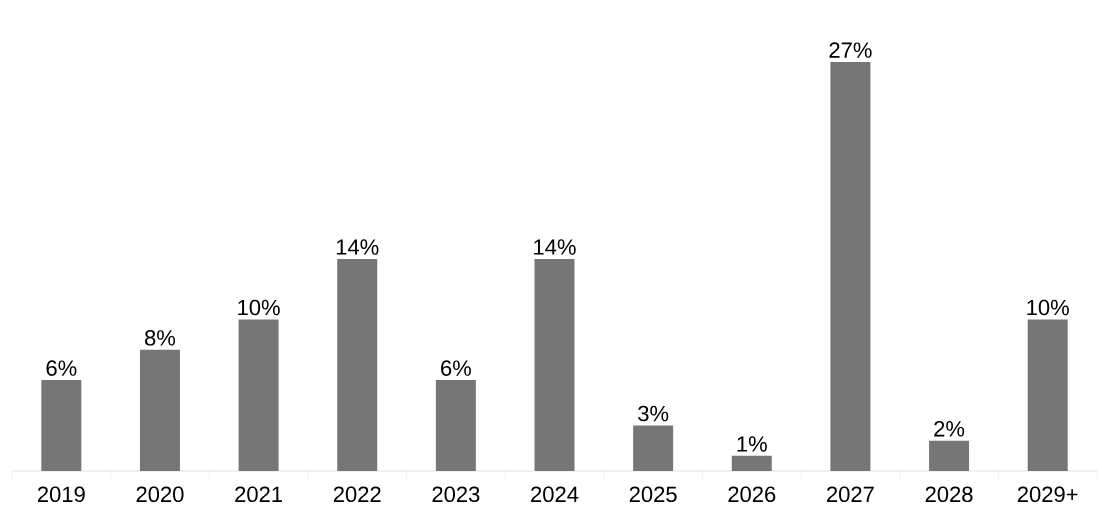 This screenshot has height=518, width=1102. I want to click on x-tick-label: 2029+, so click(1047, 494).